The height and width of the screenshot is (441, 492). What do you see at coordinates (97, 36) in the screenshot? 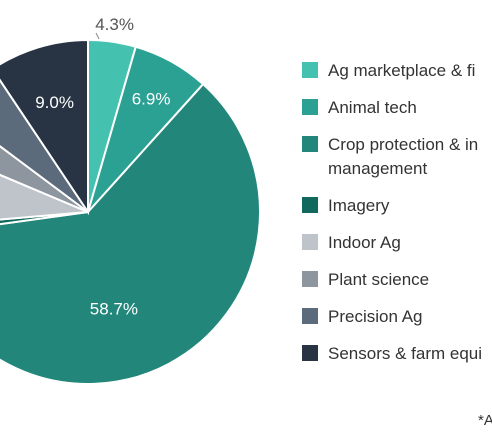
I see `leader-line` at bounding box center [97, 36].